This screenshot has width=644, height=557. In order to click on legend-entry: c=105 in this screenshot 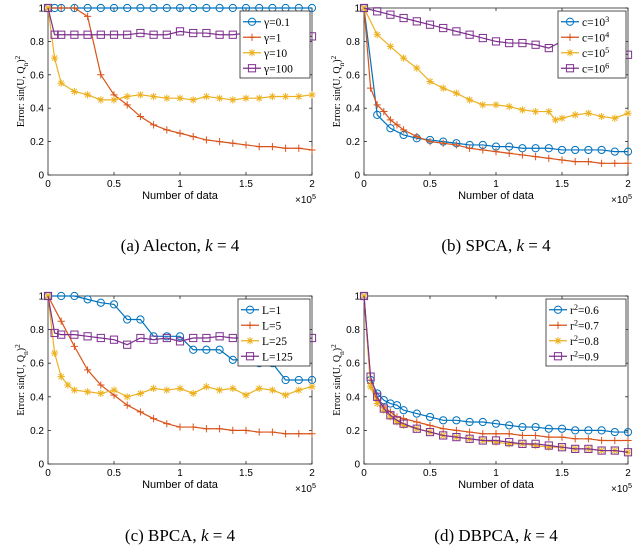, I will do `click(585, 52)`.